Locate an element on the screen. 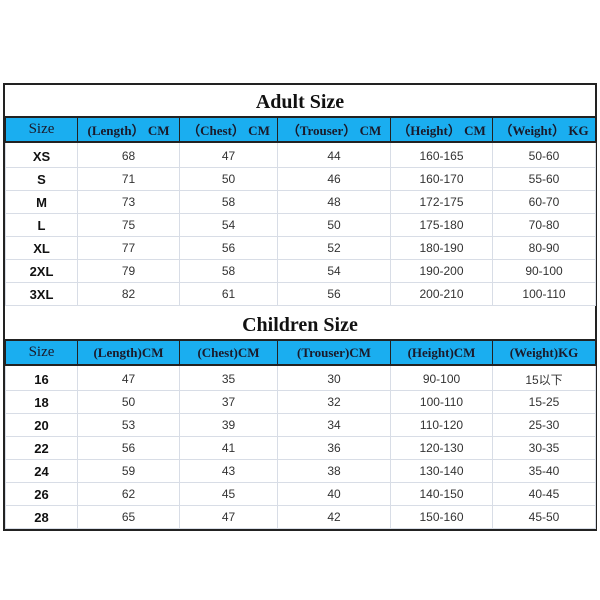  table-row: XL 77 56 52 180-190 80-90 is located at coordinates (300, 248).